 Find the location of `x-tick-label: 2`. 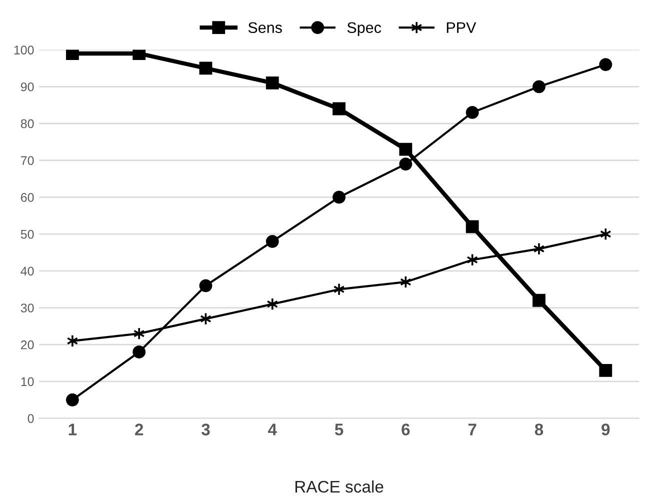

x-tick-label: 2 is located at coordinates (139, 430).